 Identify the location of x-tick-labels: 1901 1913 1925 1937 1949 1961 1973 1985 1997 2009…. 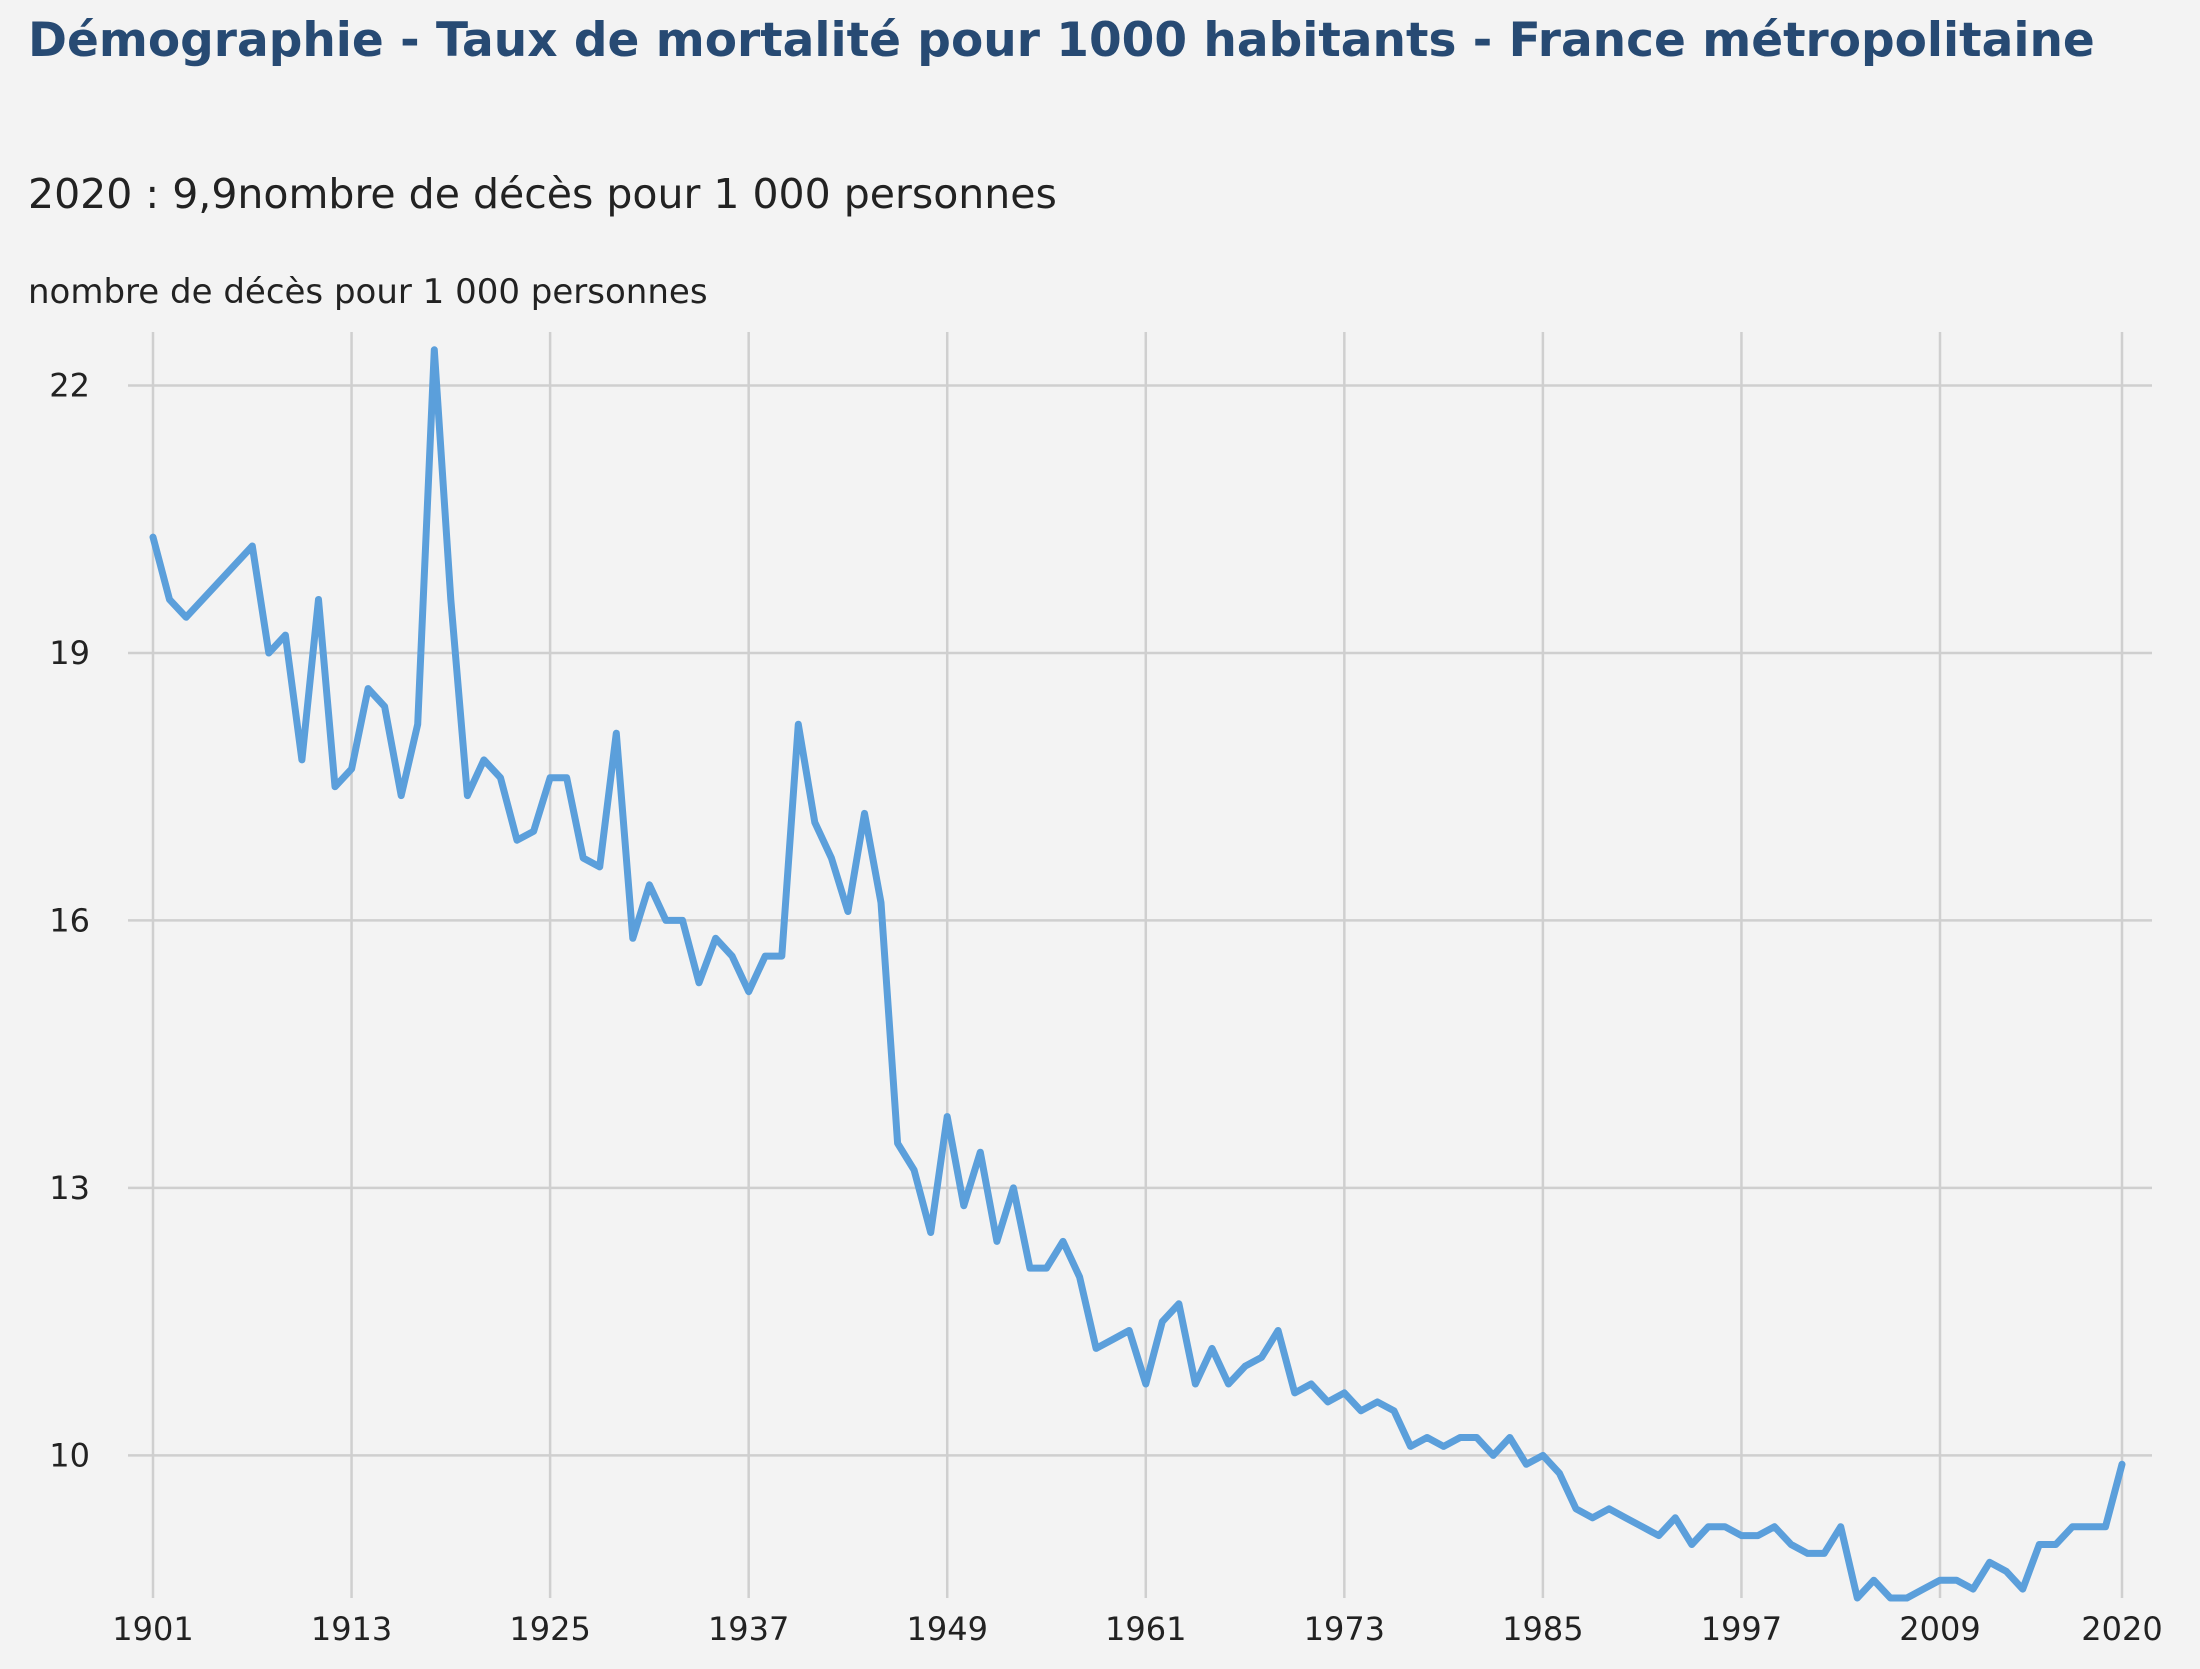
(1137, 1629).